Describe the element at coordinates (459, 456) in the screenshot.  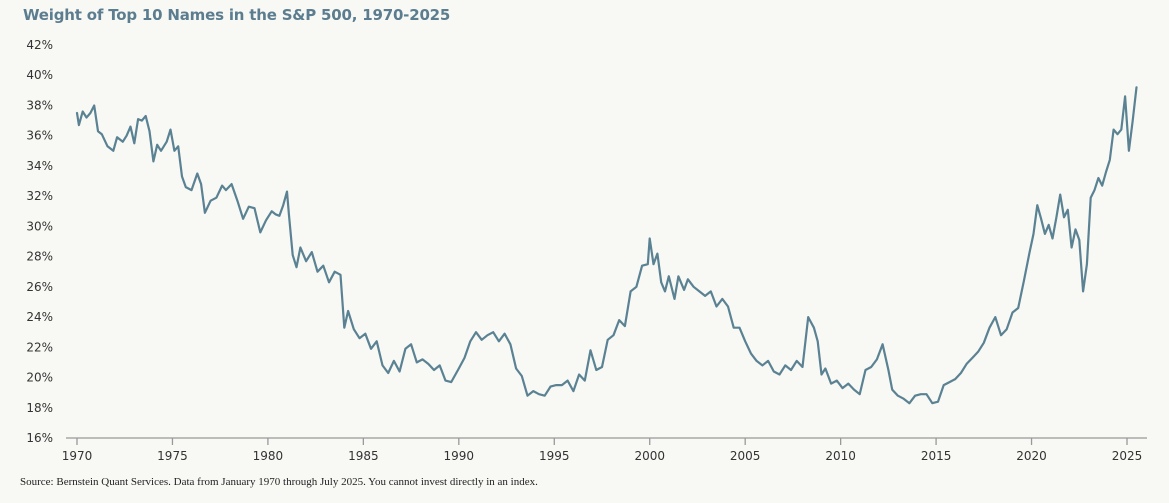
I see `x-tick-label: 1990` at that location.